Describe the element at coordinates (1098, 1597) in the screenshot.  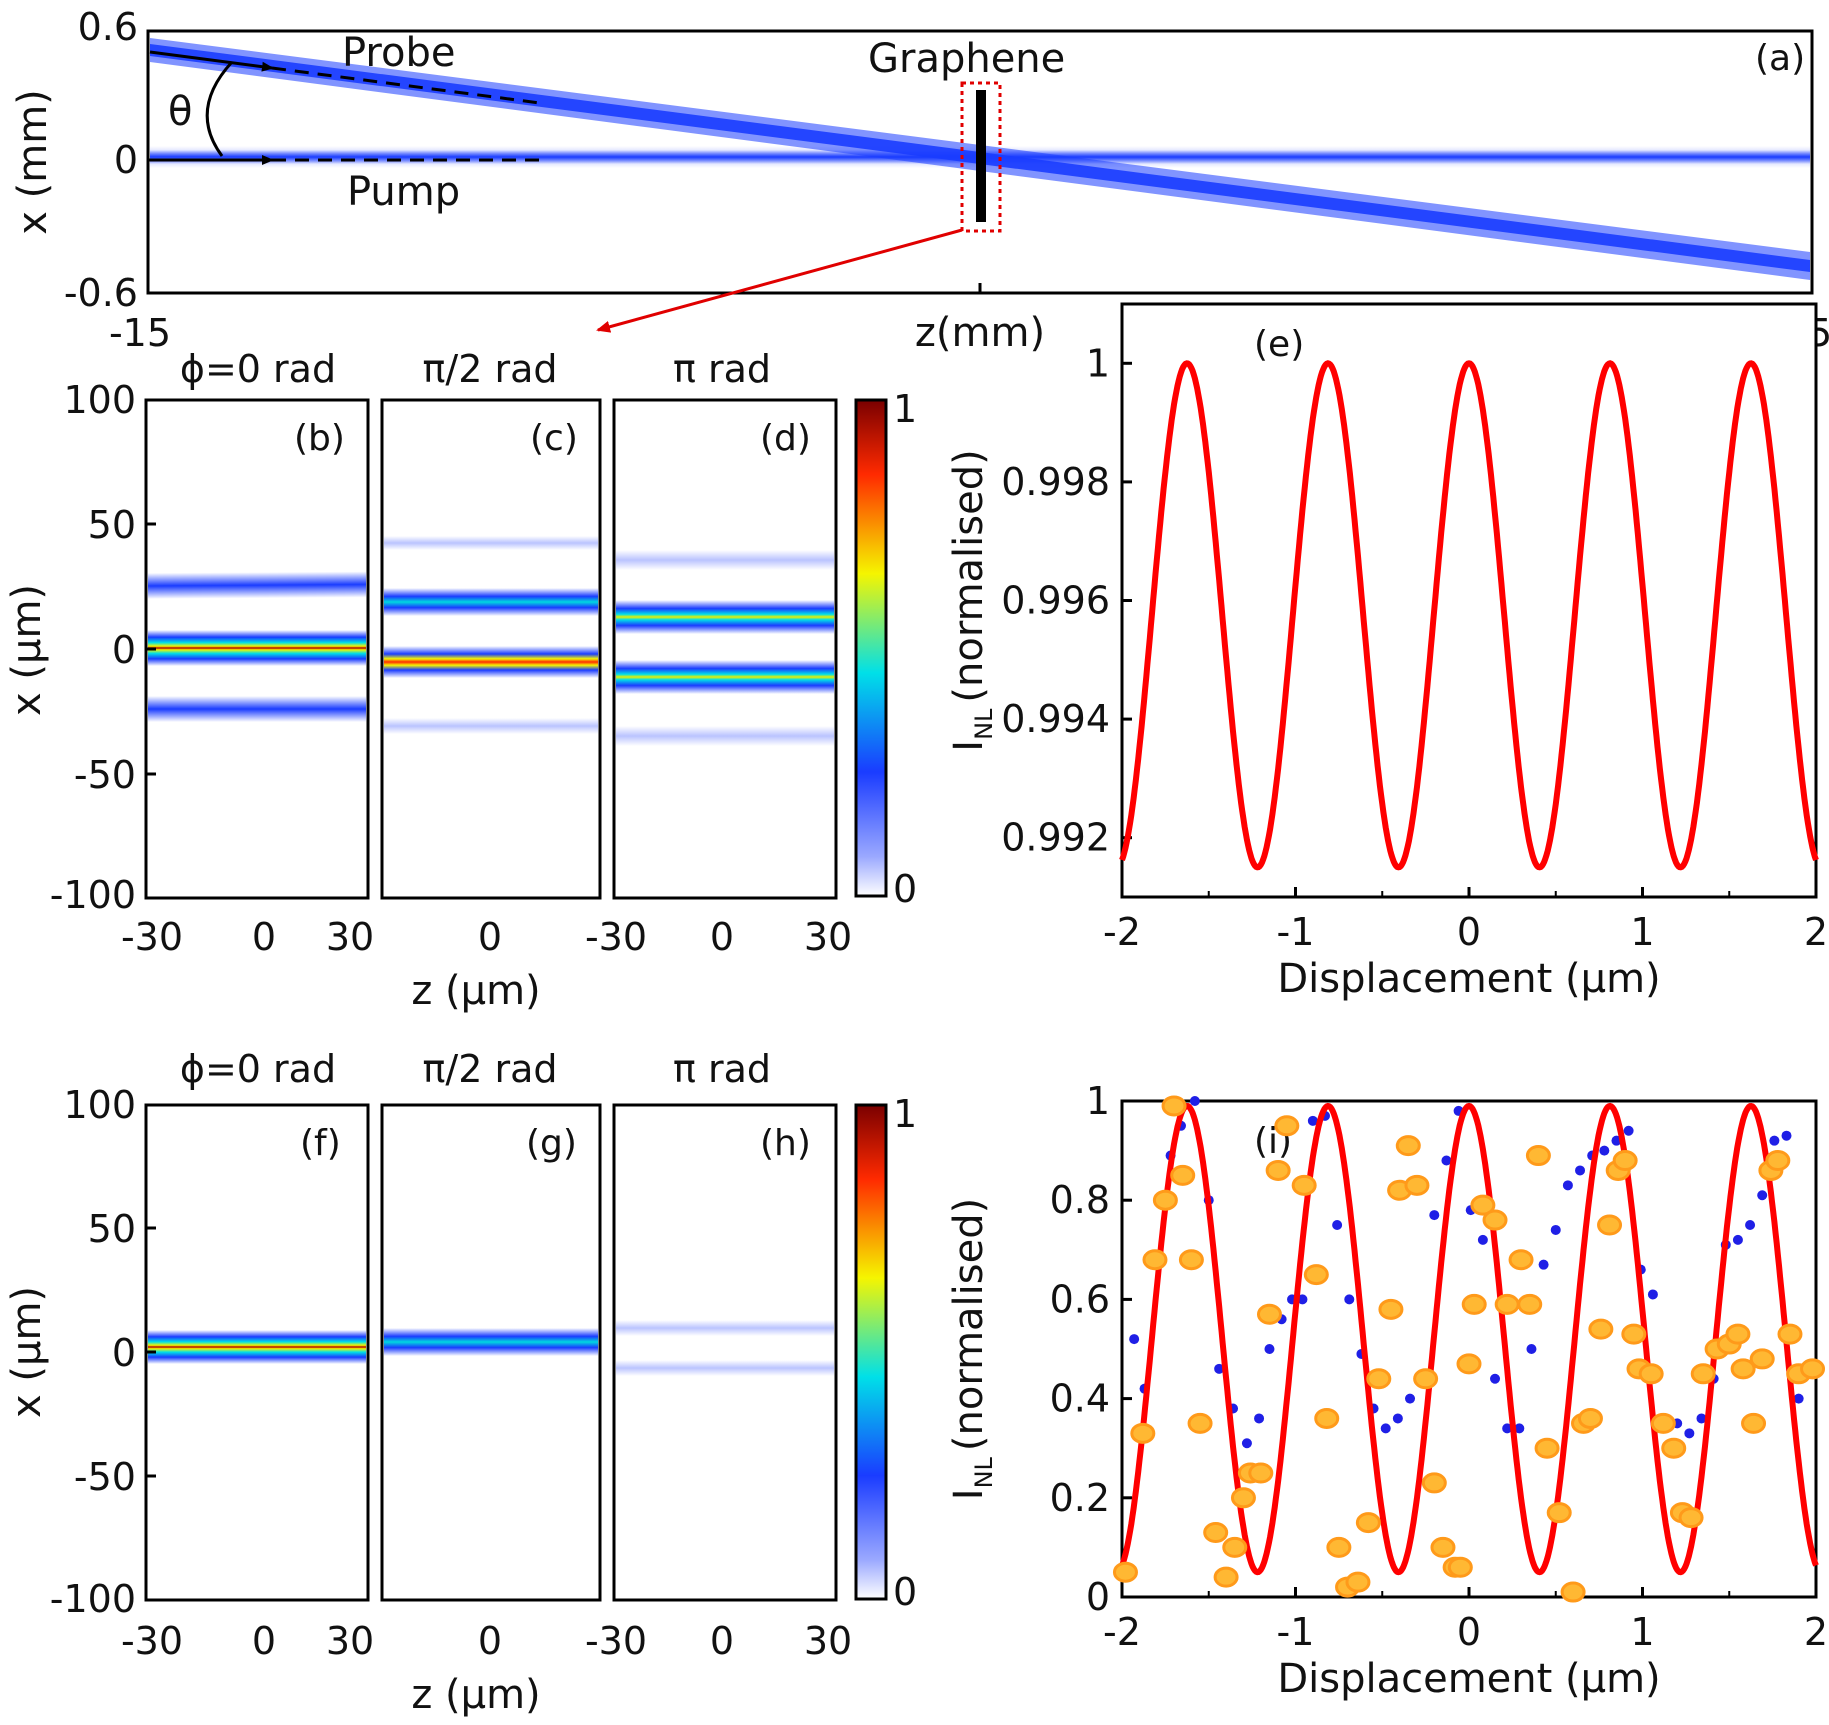
I see `y-tick-label: 0` at that location.